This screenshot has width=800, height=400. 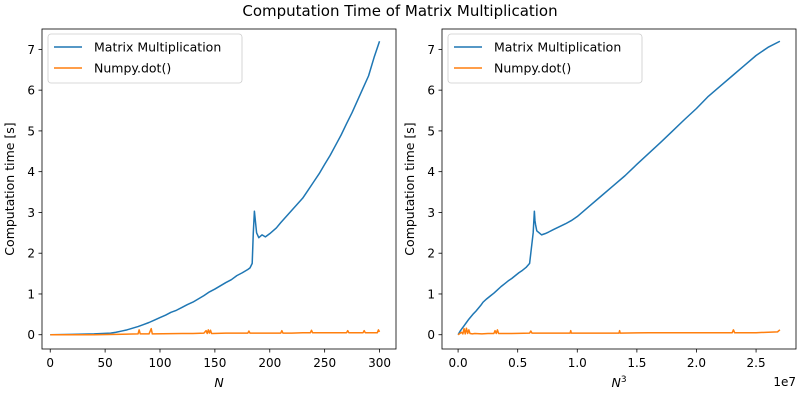 I want to click on x-axis-offset-label: 1e7, so click(x=784, y=382).